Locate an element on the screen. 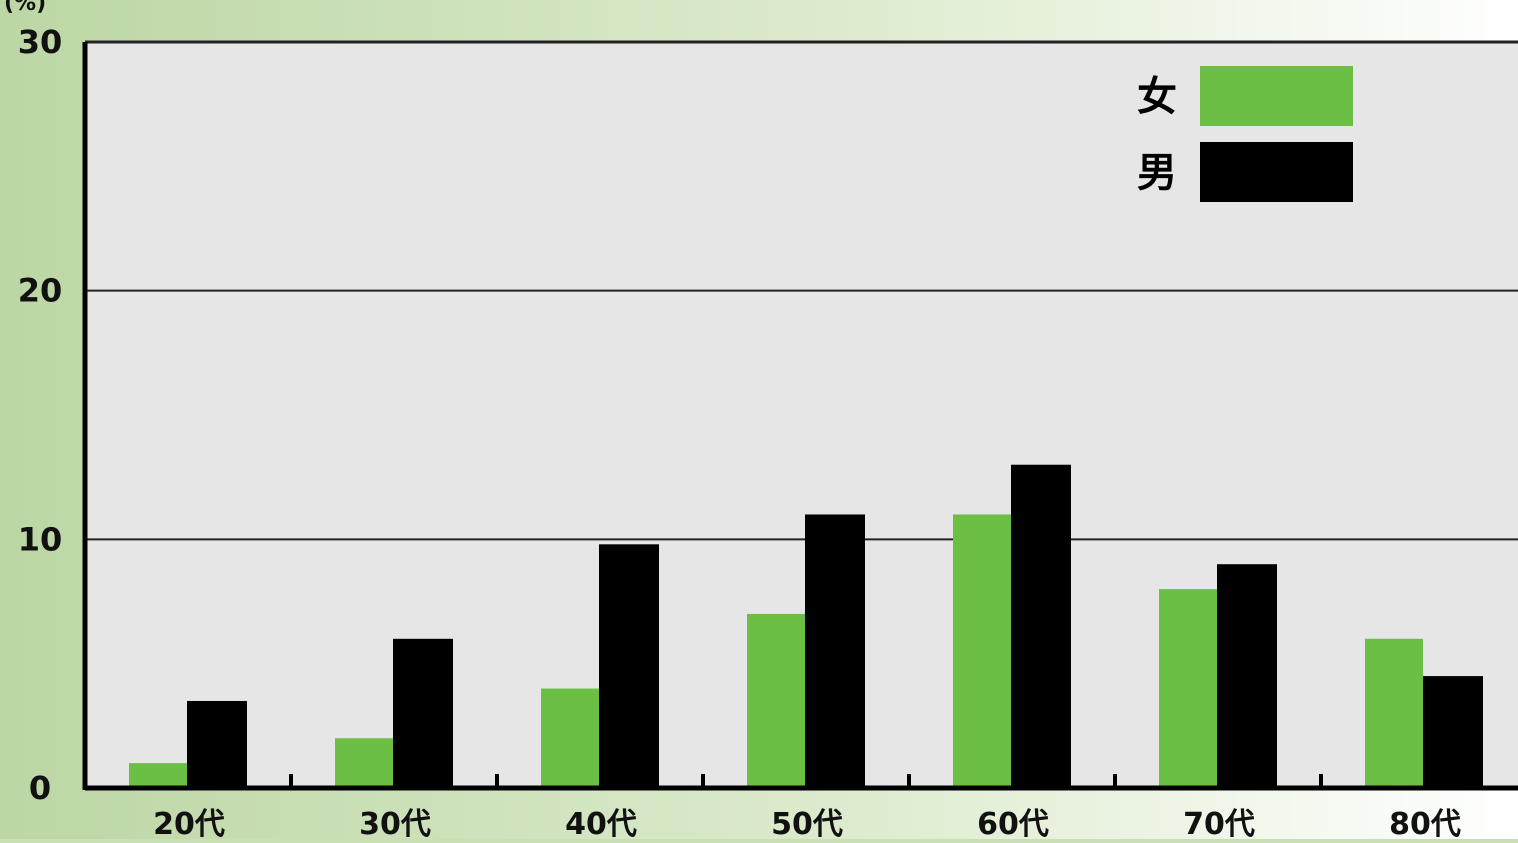  x-tick-labels: 20代 30代 40代 50代 60代 70代 80代 is located at coordinates (807, 824).